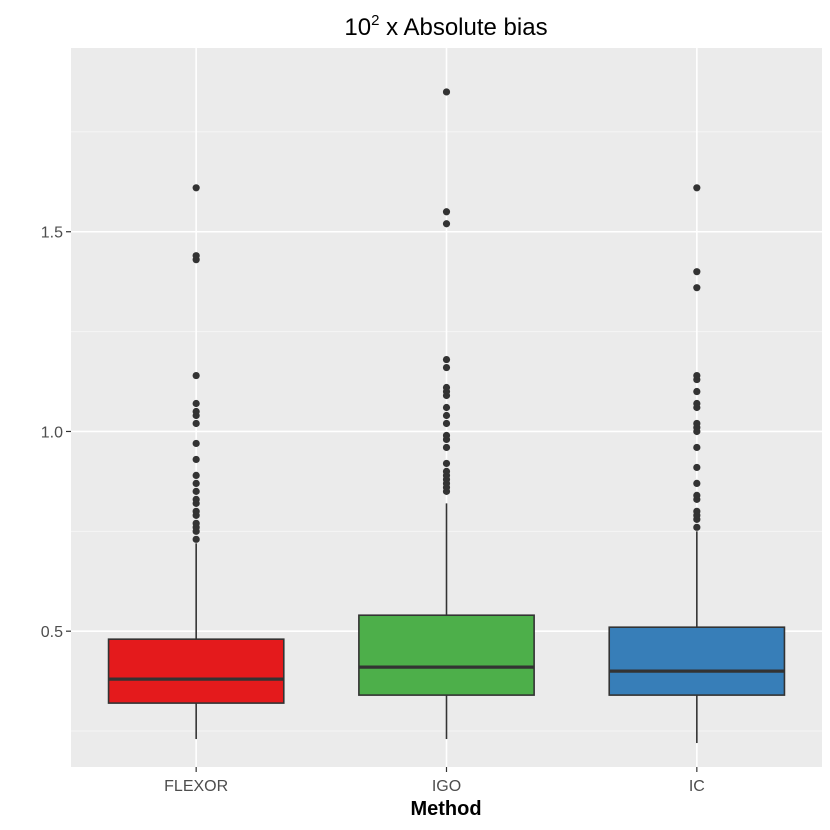 The height and width of the screenshot is (830, 830). Describe the element at coordinates (697, 786) in the screenshot. I see `x-tick-label: IC` at that location.